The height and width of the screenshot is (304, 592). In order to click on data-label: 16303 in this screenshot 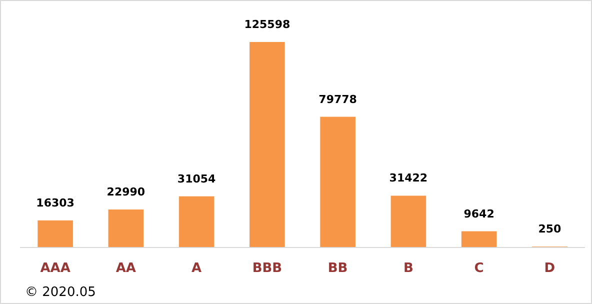, I will do `click(55, 203)`.